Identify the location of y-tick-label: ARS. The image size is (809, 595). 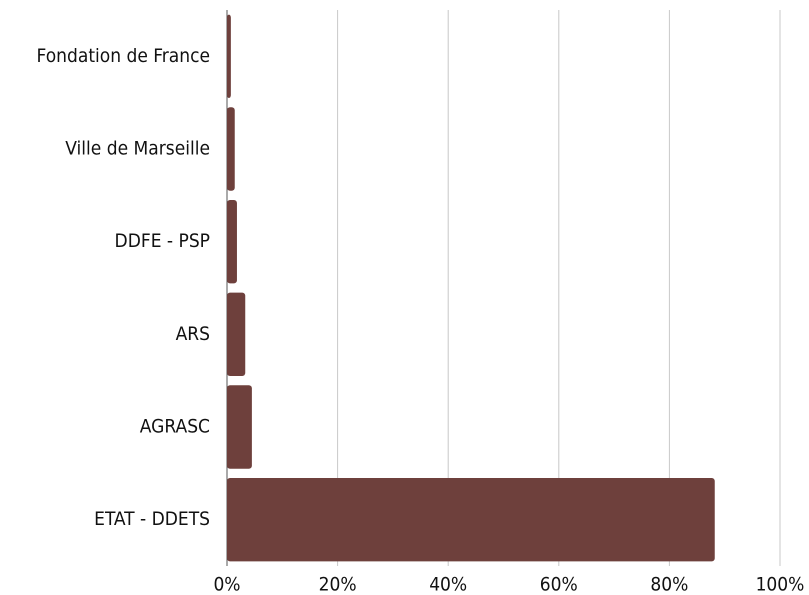
(193, 334).